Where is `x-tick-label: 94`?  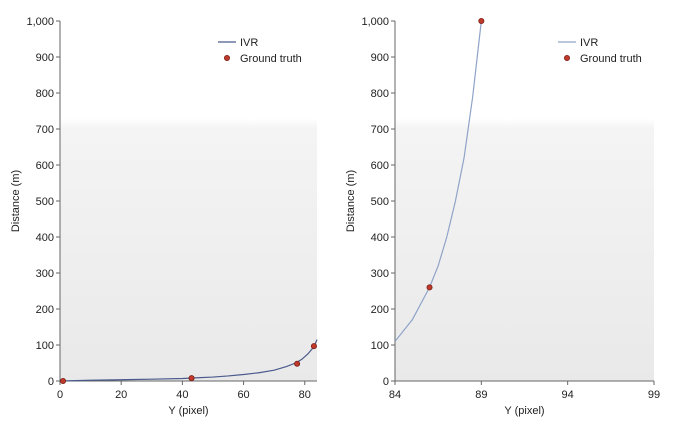
x-tick-label: 94 is located at coordinates (568, 395).